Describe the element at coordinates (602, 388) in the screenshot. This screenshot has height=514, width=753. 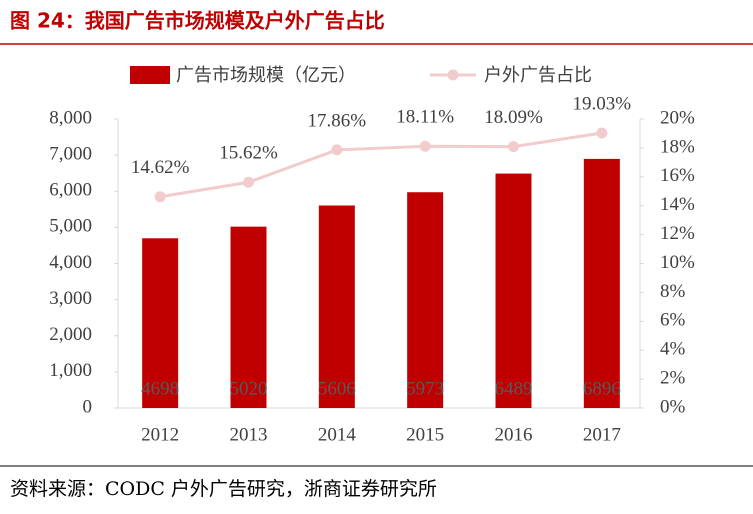
I see `bar-value-label: 6896` at that location.